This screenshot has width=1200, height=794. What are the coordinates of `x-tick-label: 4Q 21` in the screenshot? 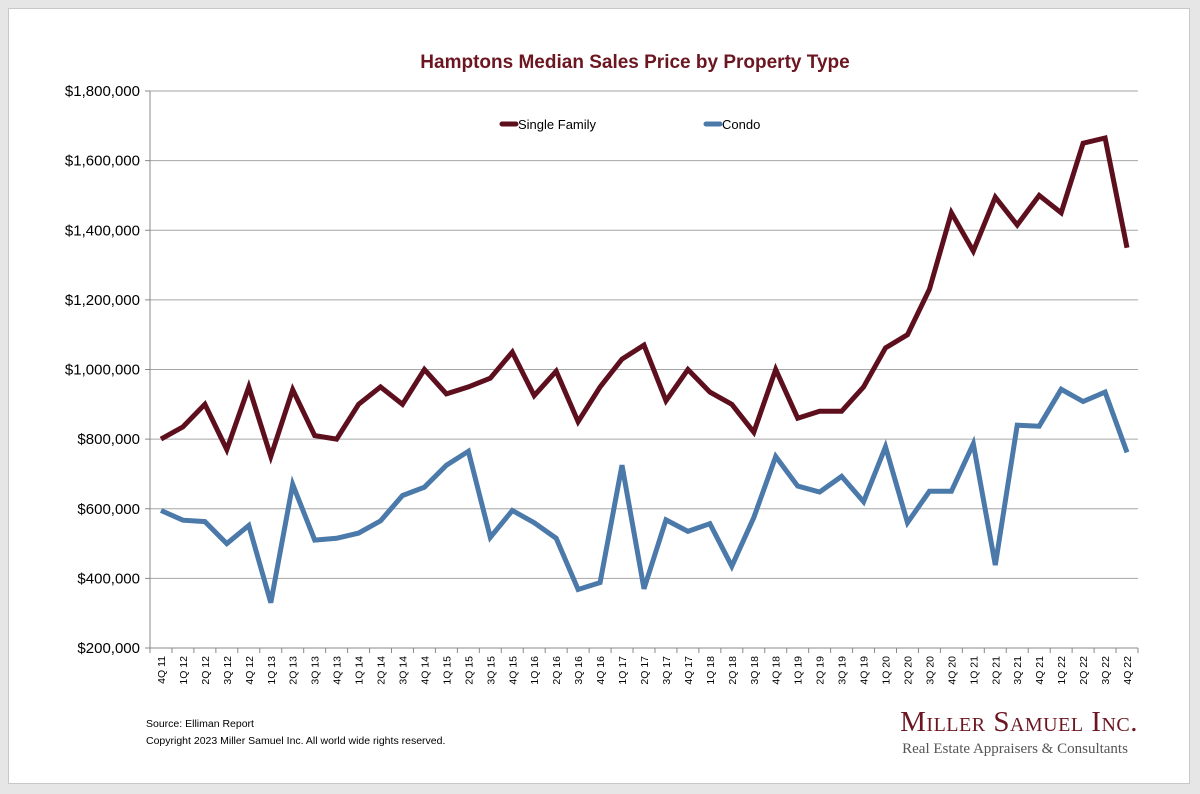 It's located at (1040, 670).